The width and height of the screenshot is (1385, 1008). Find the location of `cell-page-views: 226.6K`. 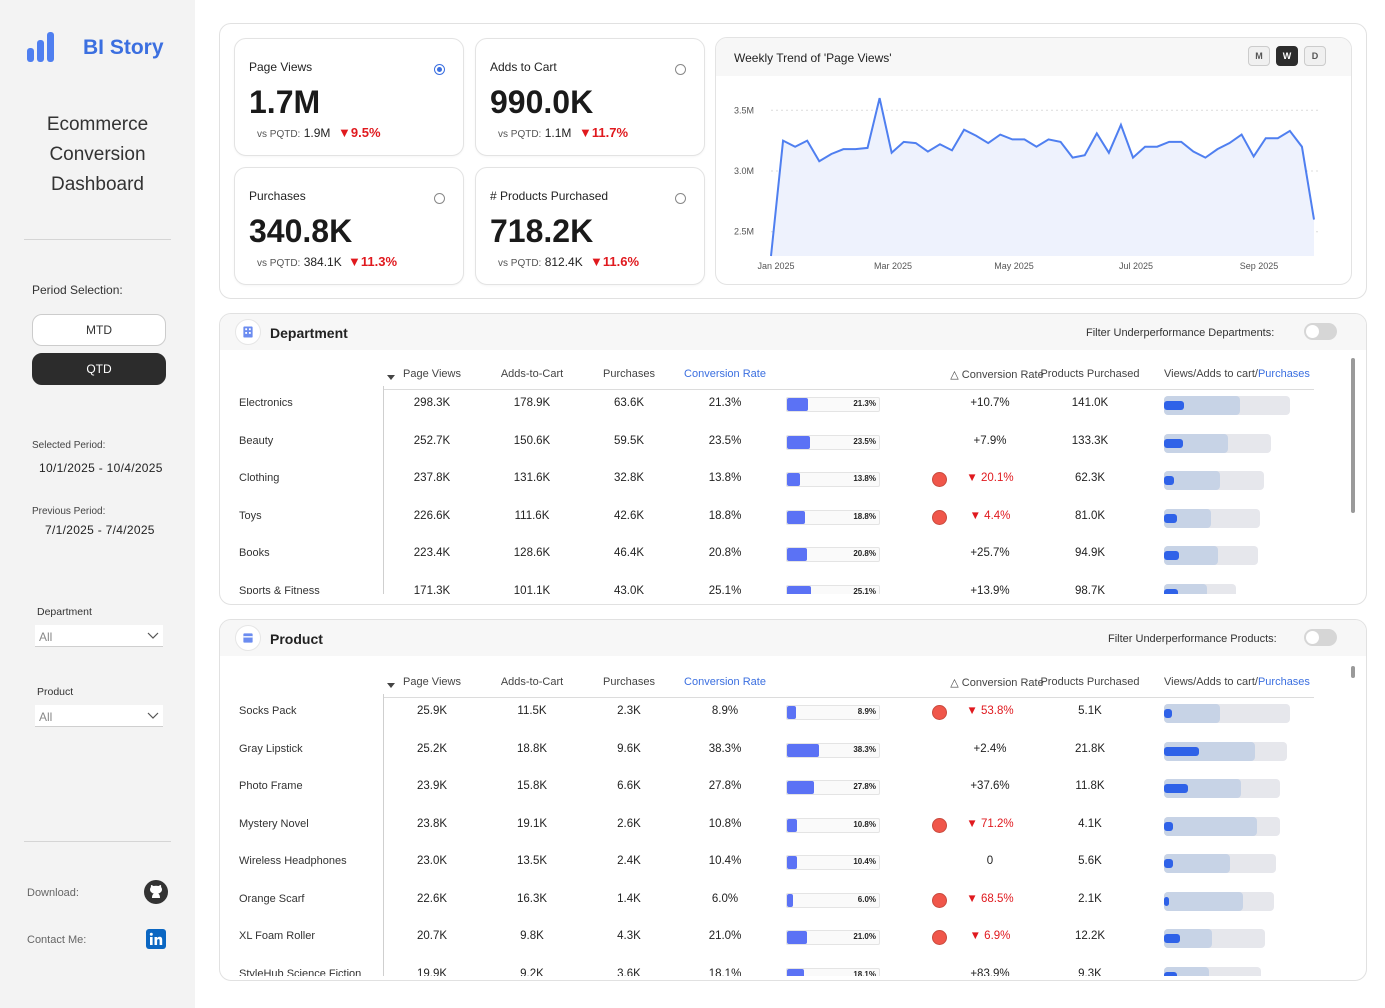

cell-page-views: 226.6K is located at coordinates (432, 515).